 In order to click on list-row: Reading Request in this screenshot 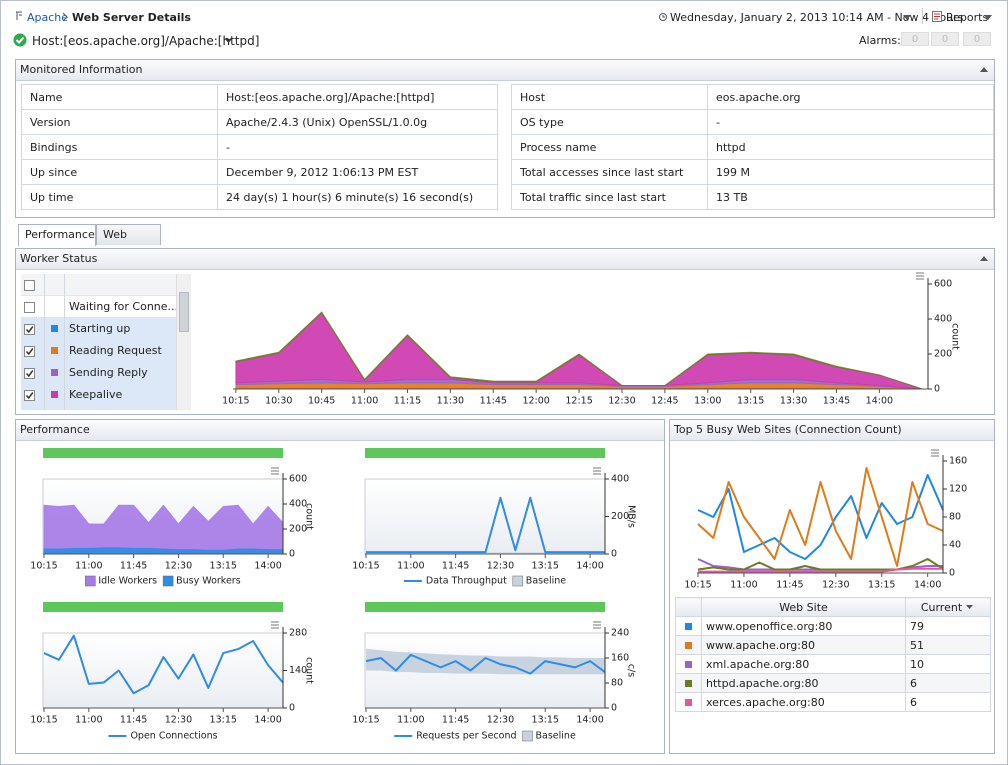, I will do `click(98, 351)`.